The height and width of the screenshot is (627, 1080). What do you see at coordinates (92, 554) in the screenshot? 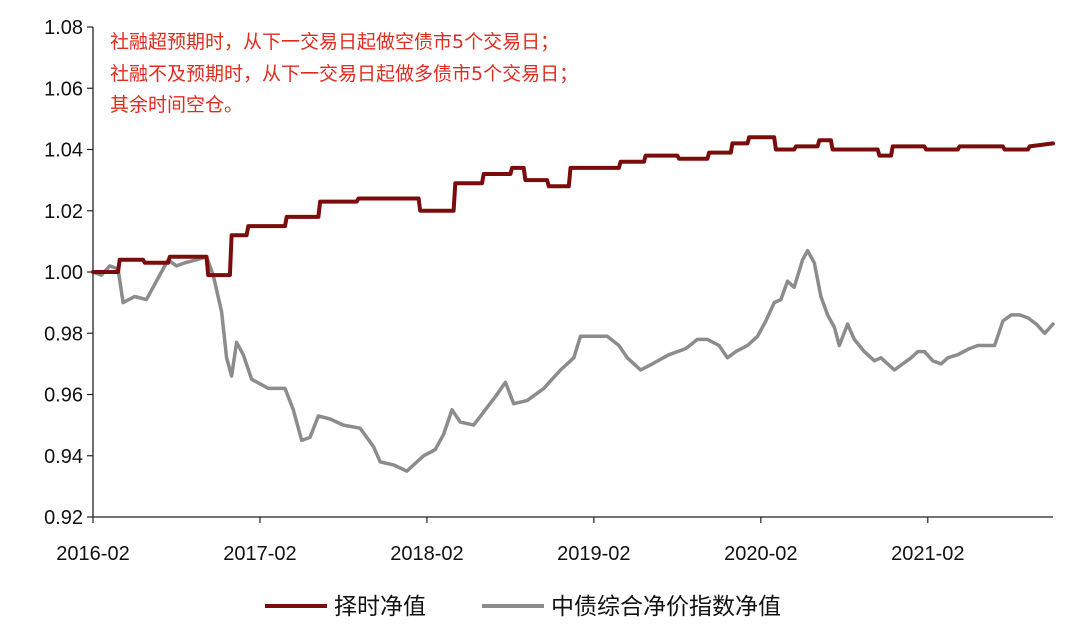
I see `x-tick-label: 2016-02` at bounding box center [92, 554].